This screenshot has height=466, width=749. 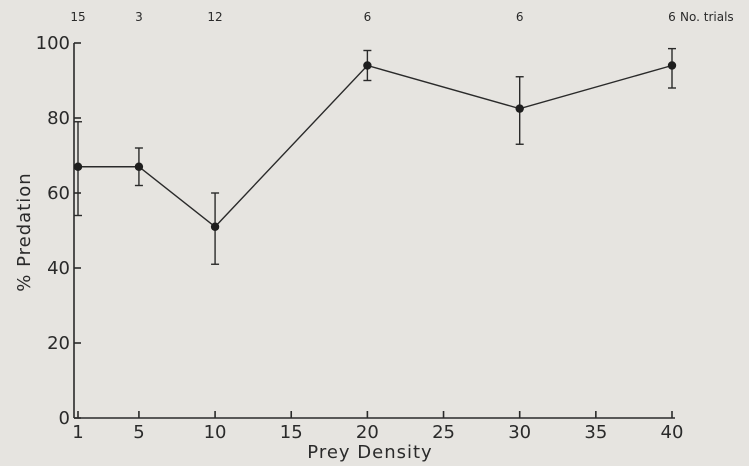 I want to click on trial-count: 12, so click(x=214, y=17).